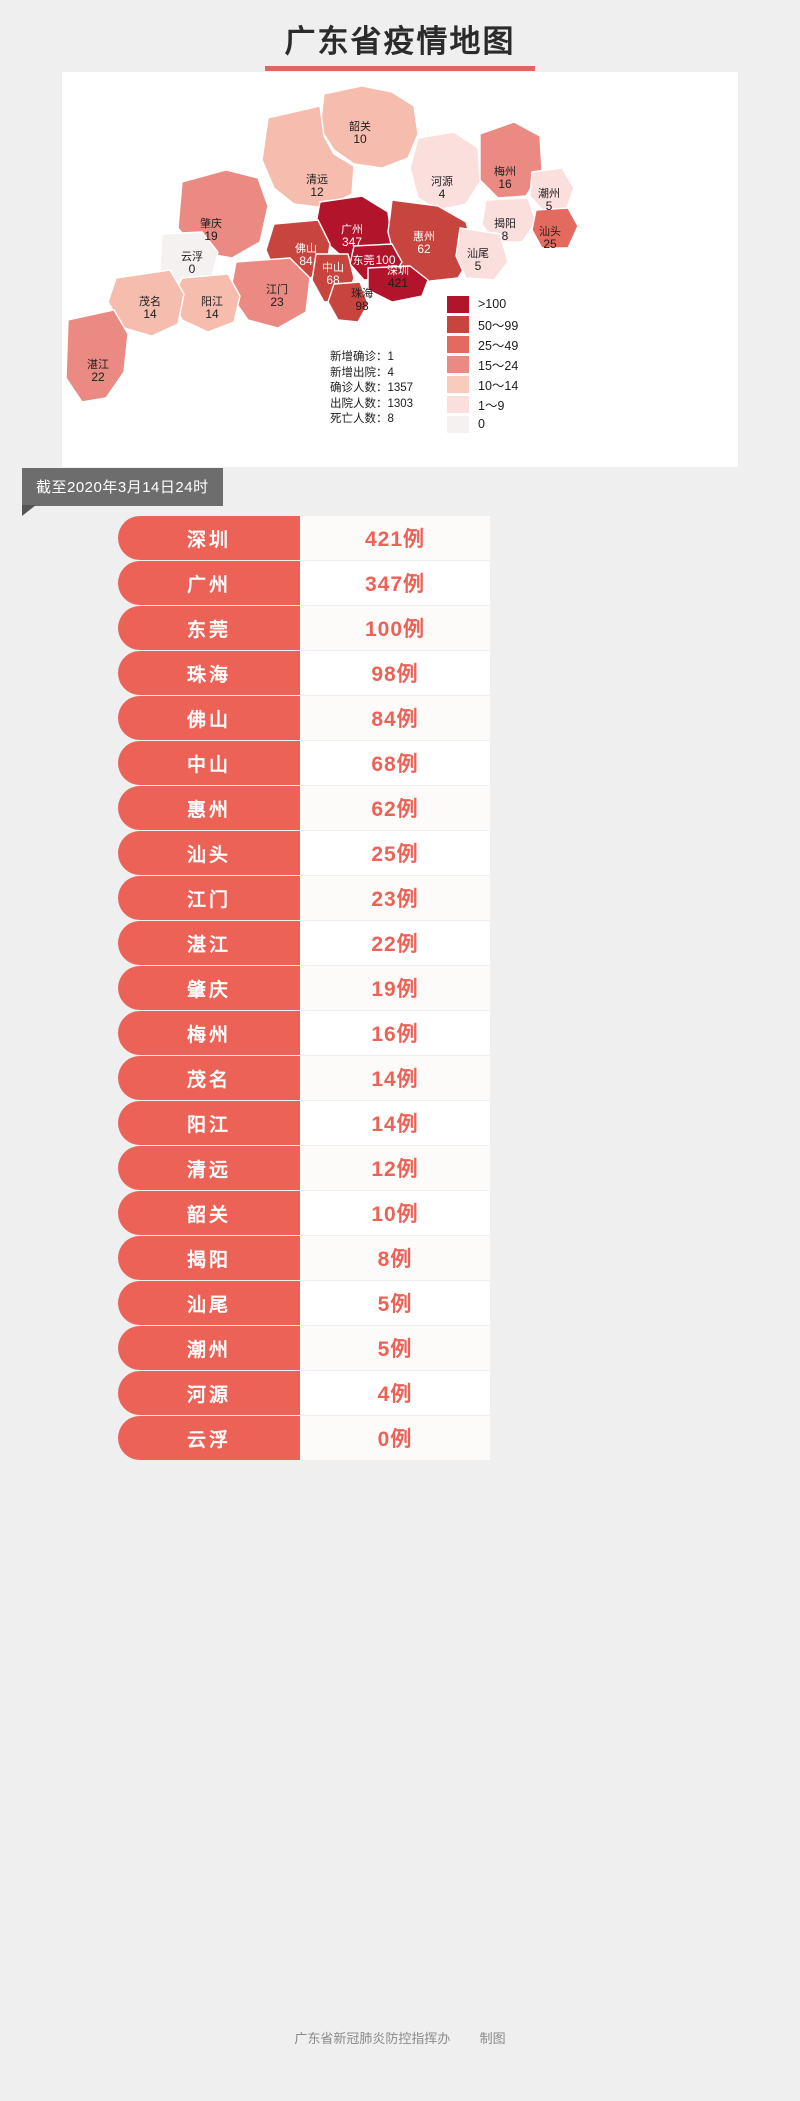 This screenshot has height=2101, width=800. I want to click on ranking-row: 河源 4例, so click(304, 1393).